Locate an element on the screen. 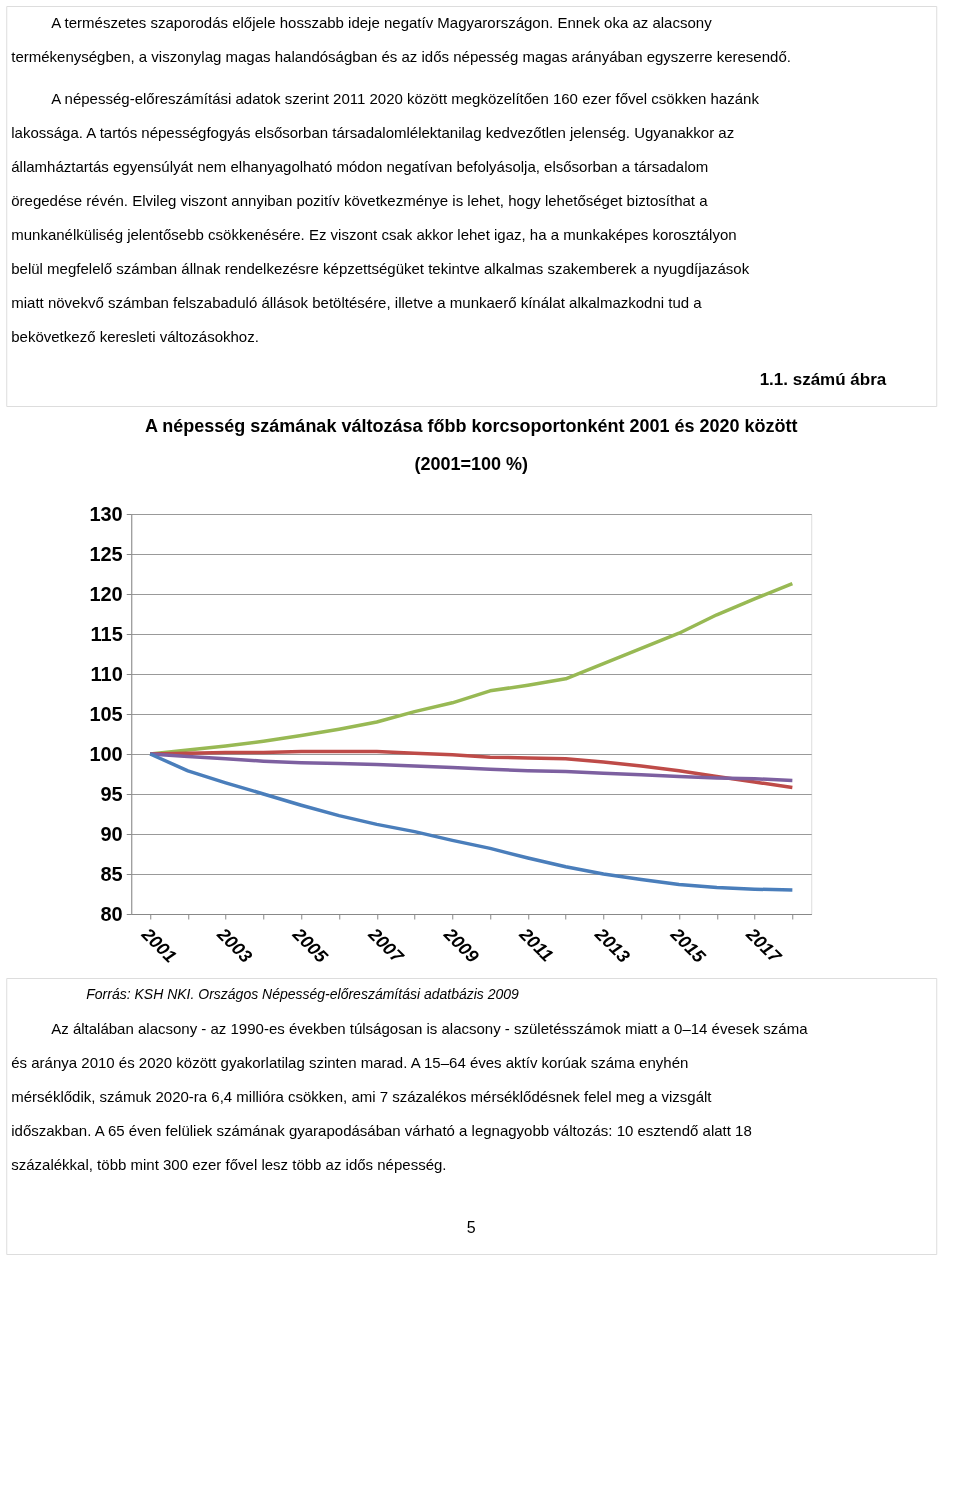 The width and height of the screenshot is (960, 1499). y-tick-label: 115 is located at coordinates (106, 633).